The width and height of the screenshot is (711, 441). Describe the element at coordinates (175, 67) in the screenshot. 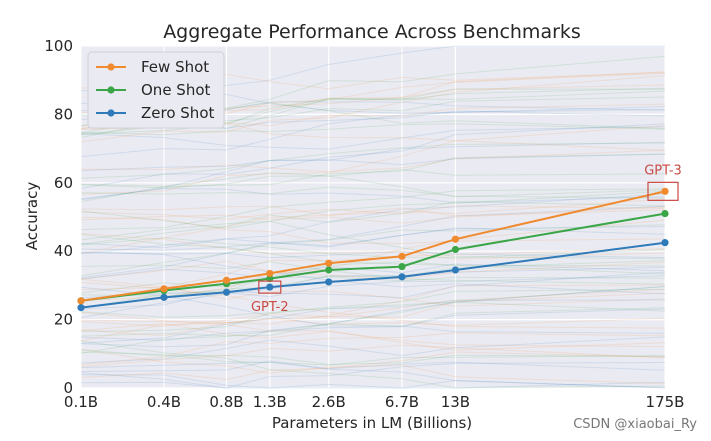

I see `legend-label: Few Shot` at that location.